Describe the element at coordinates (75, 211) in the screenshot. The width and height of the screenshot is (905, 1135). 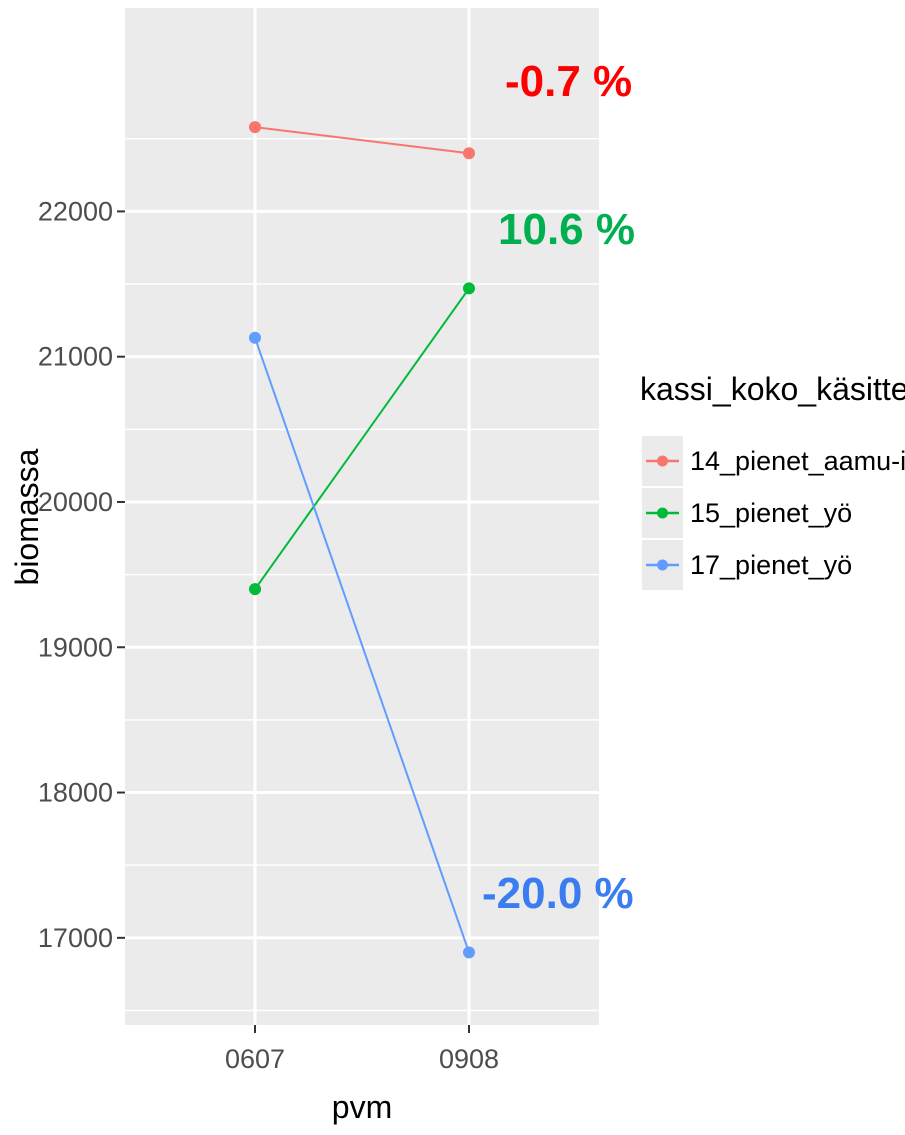
I see `y-tick-label: 22000` at that location.